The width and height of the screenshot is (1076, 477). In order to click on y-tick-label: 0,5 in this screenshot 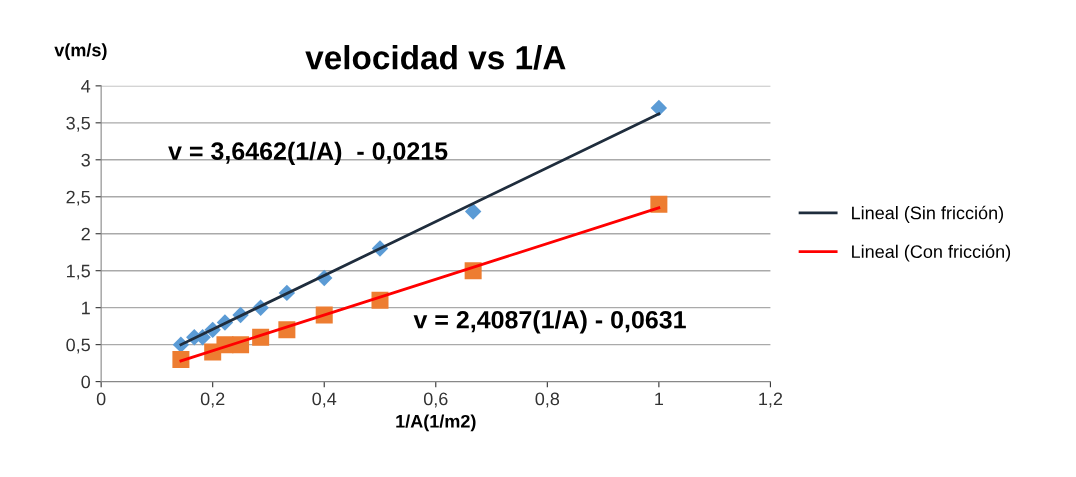, I will do `click(78, 346)`.